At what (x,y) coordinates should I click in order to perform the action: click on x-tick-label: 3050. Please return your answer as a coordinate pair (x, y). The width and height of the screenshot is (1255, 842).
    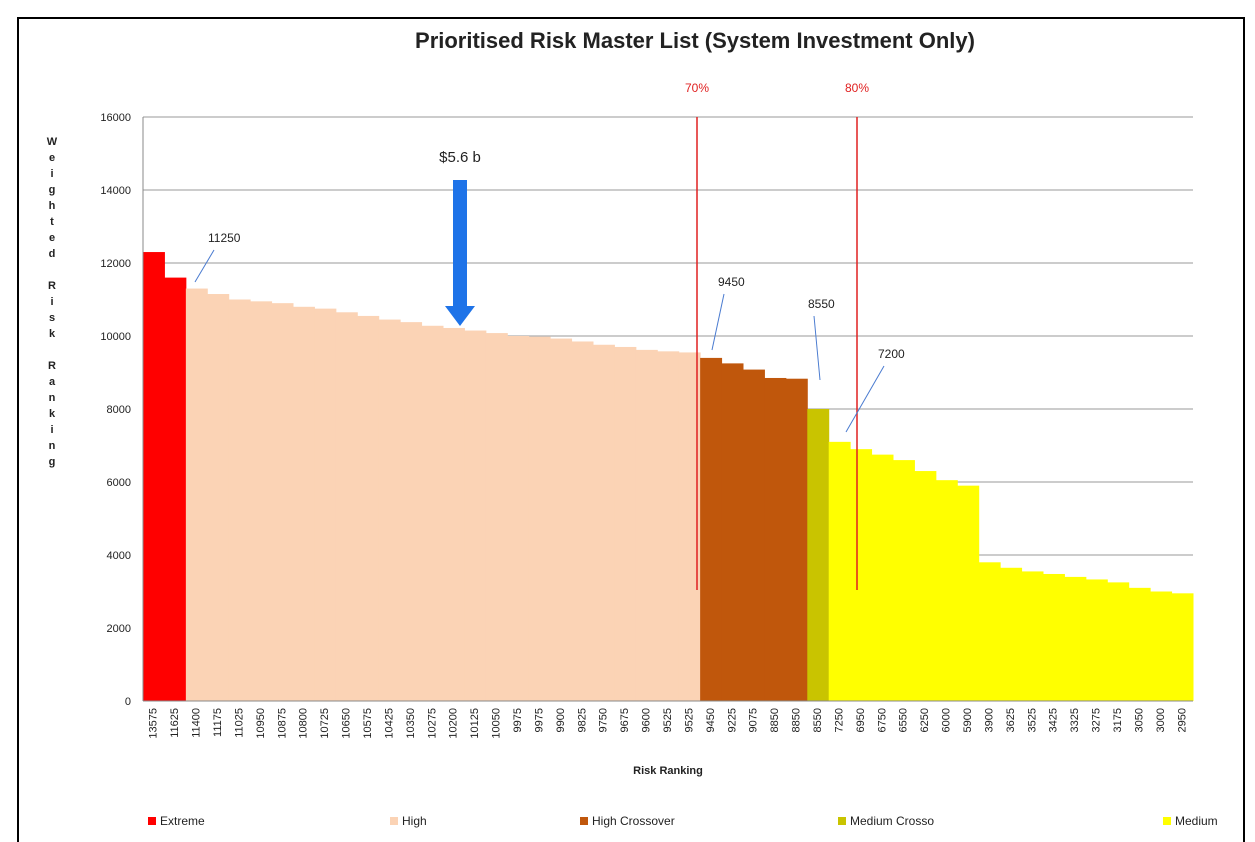
    Looking at the image, I should click on (1139, 720).